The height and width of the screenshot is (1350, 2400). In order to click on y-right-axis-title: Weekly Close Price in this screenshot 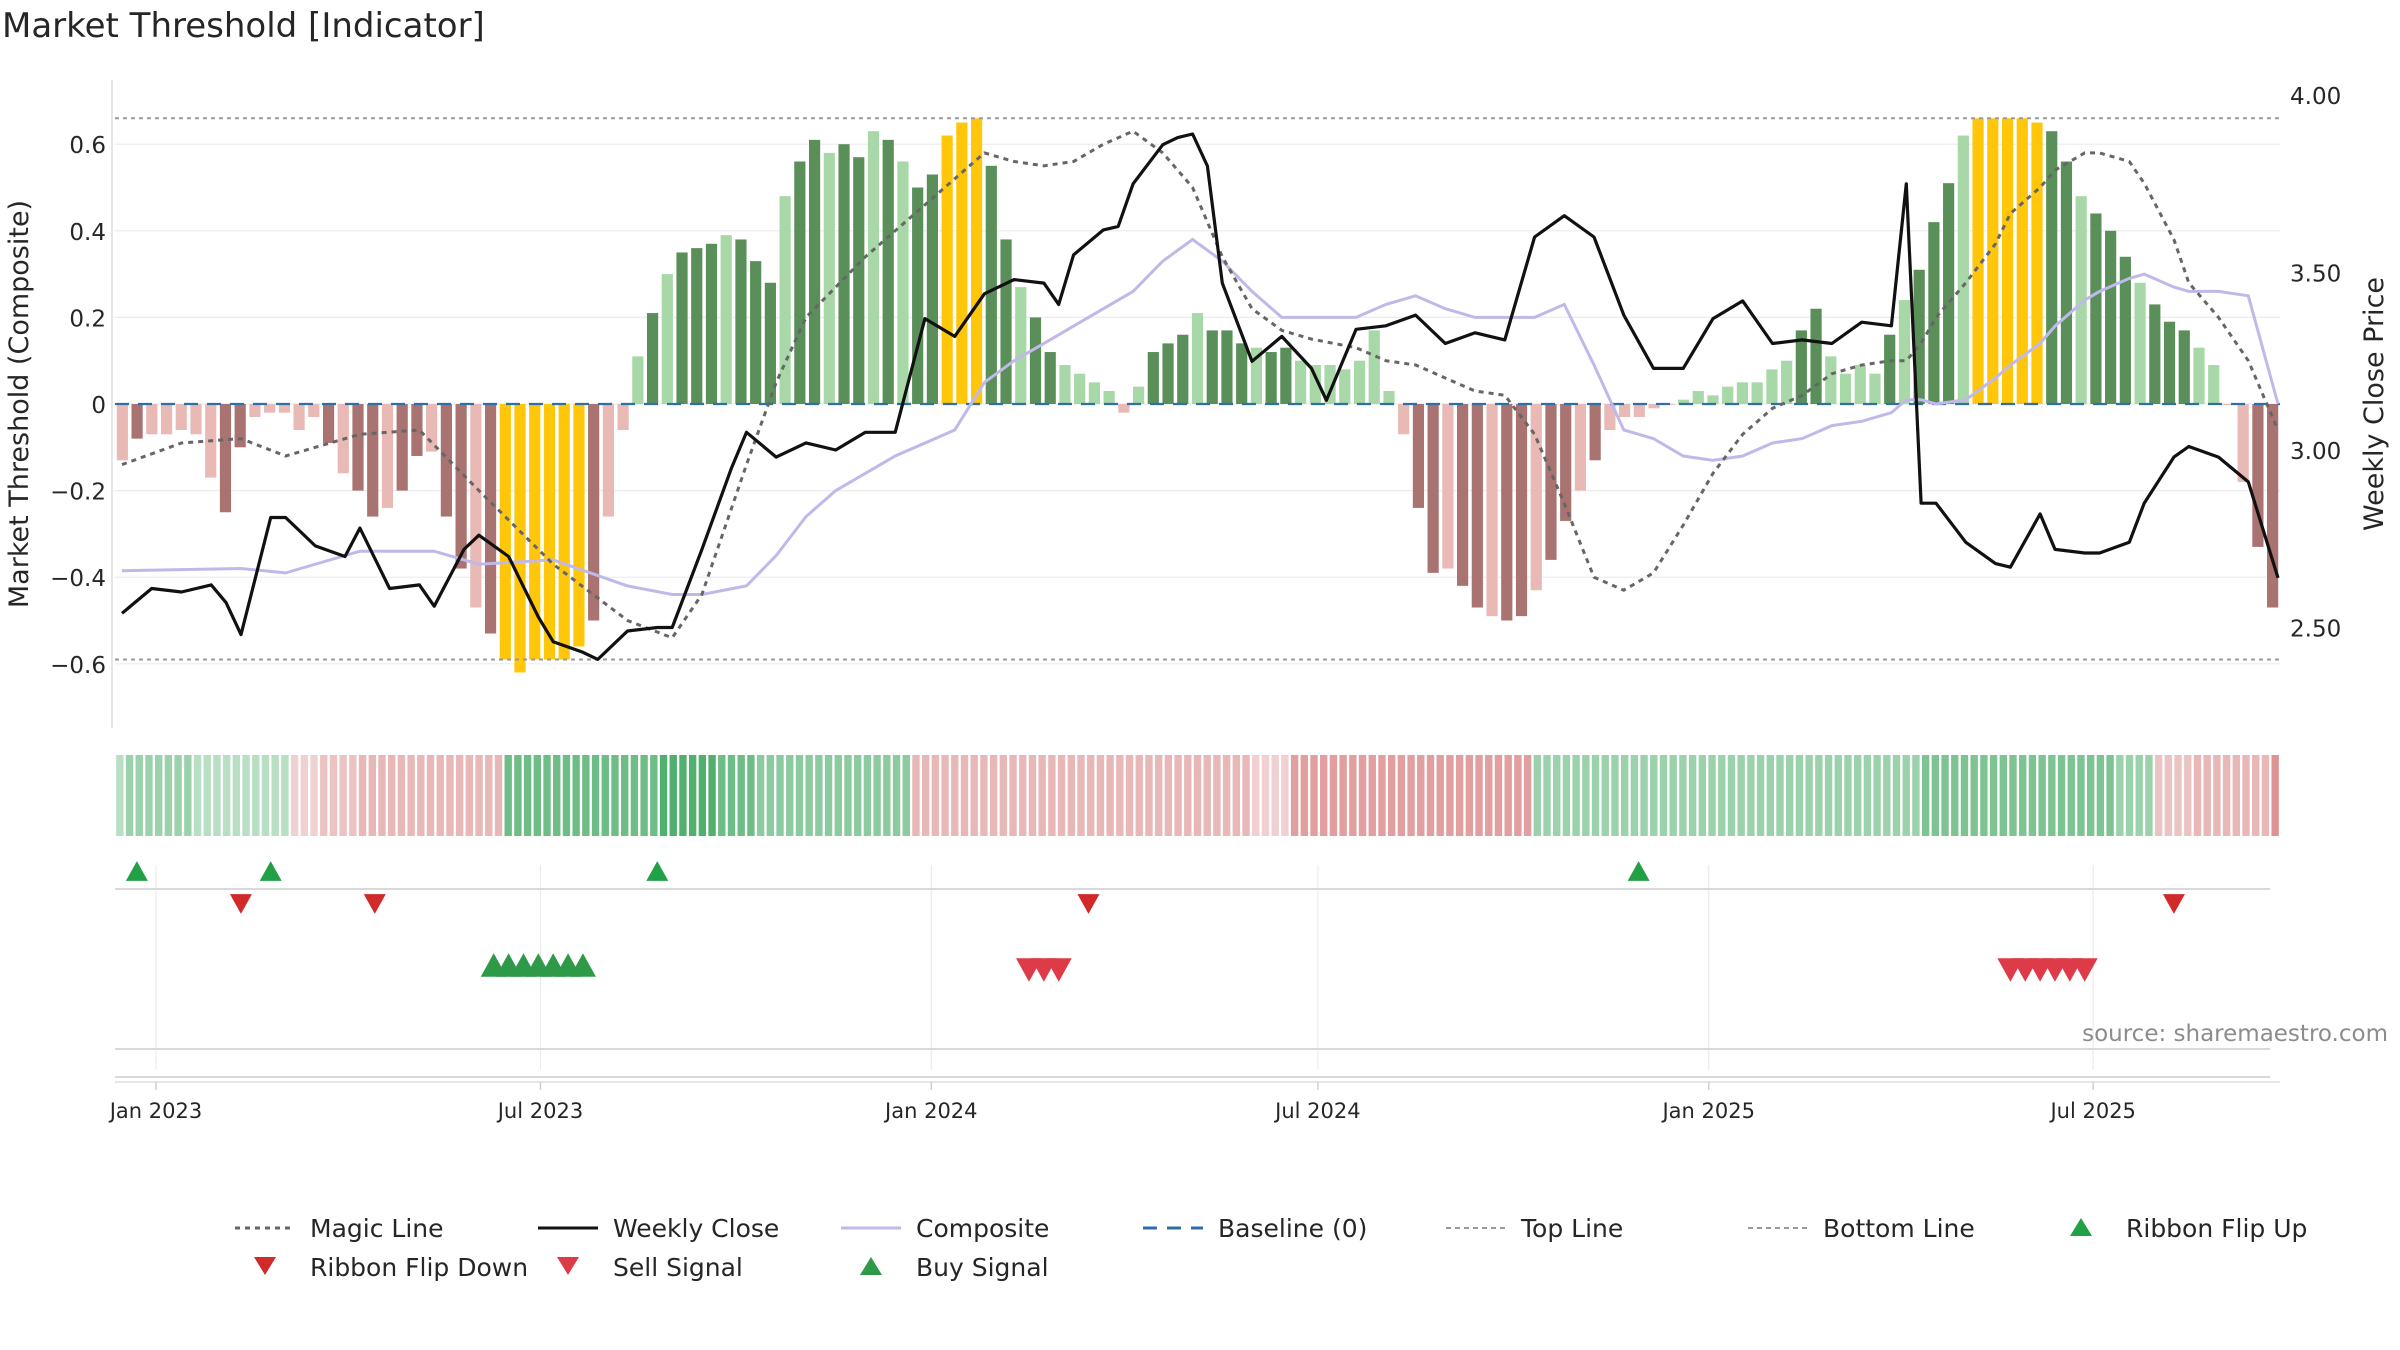, I will do `click(2374, 404)`.